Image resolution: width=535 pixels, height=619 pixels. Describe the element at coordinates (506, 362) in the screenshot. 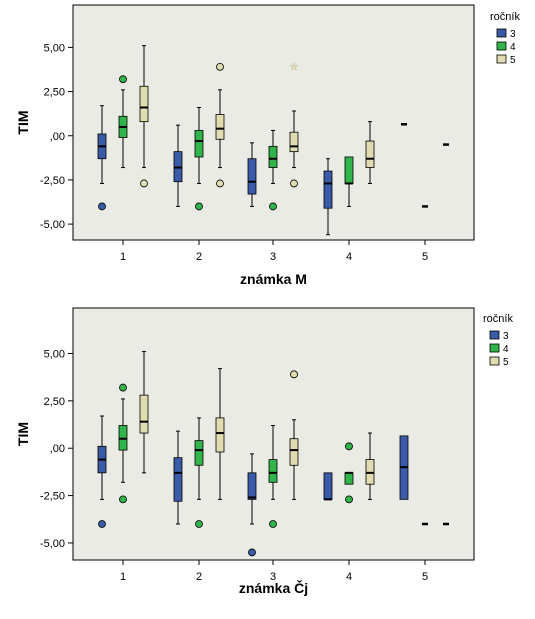

I see `legend-label: 5` at that location.